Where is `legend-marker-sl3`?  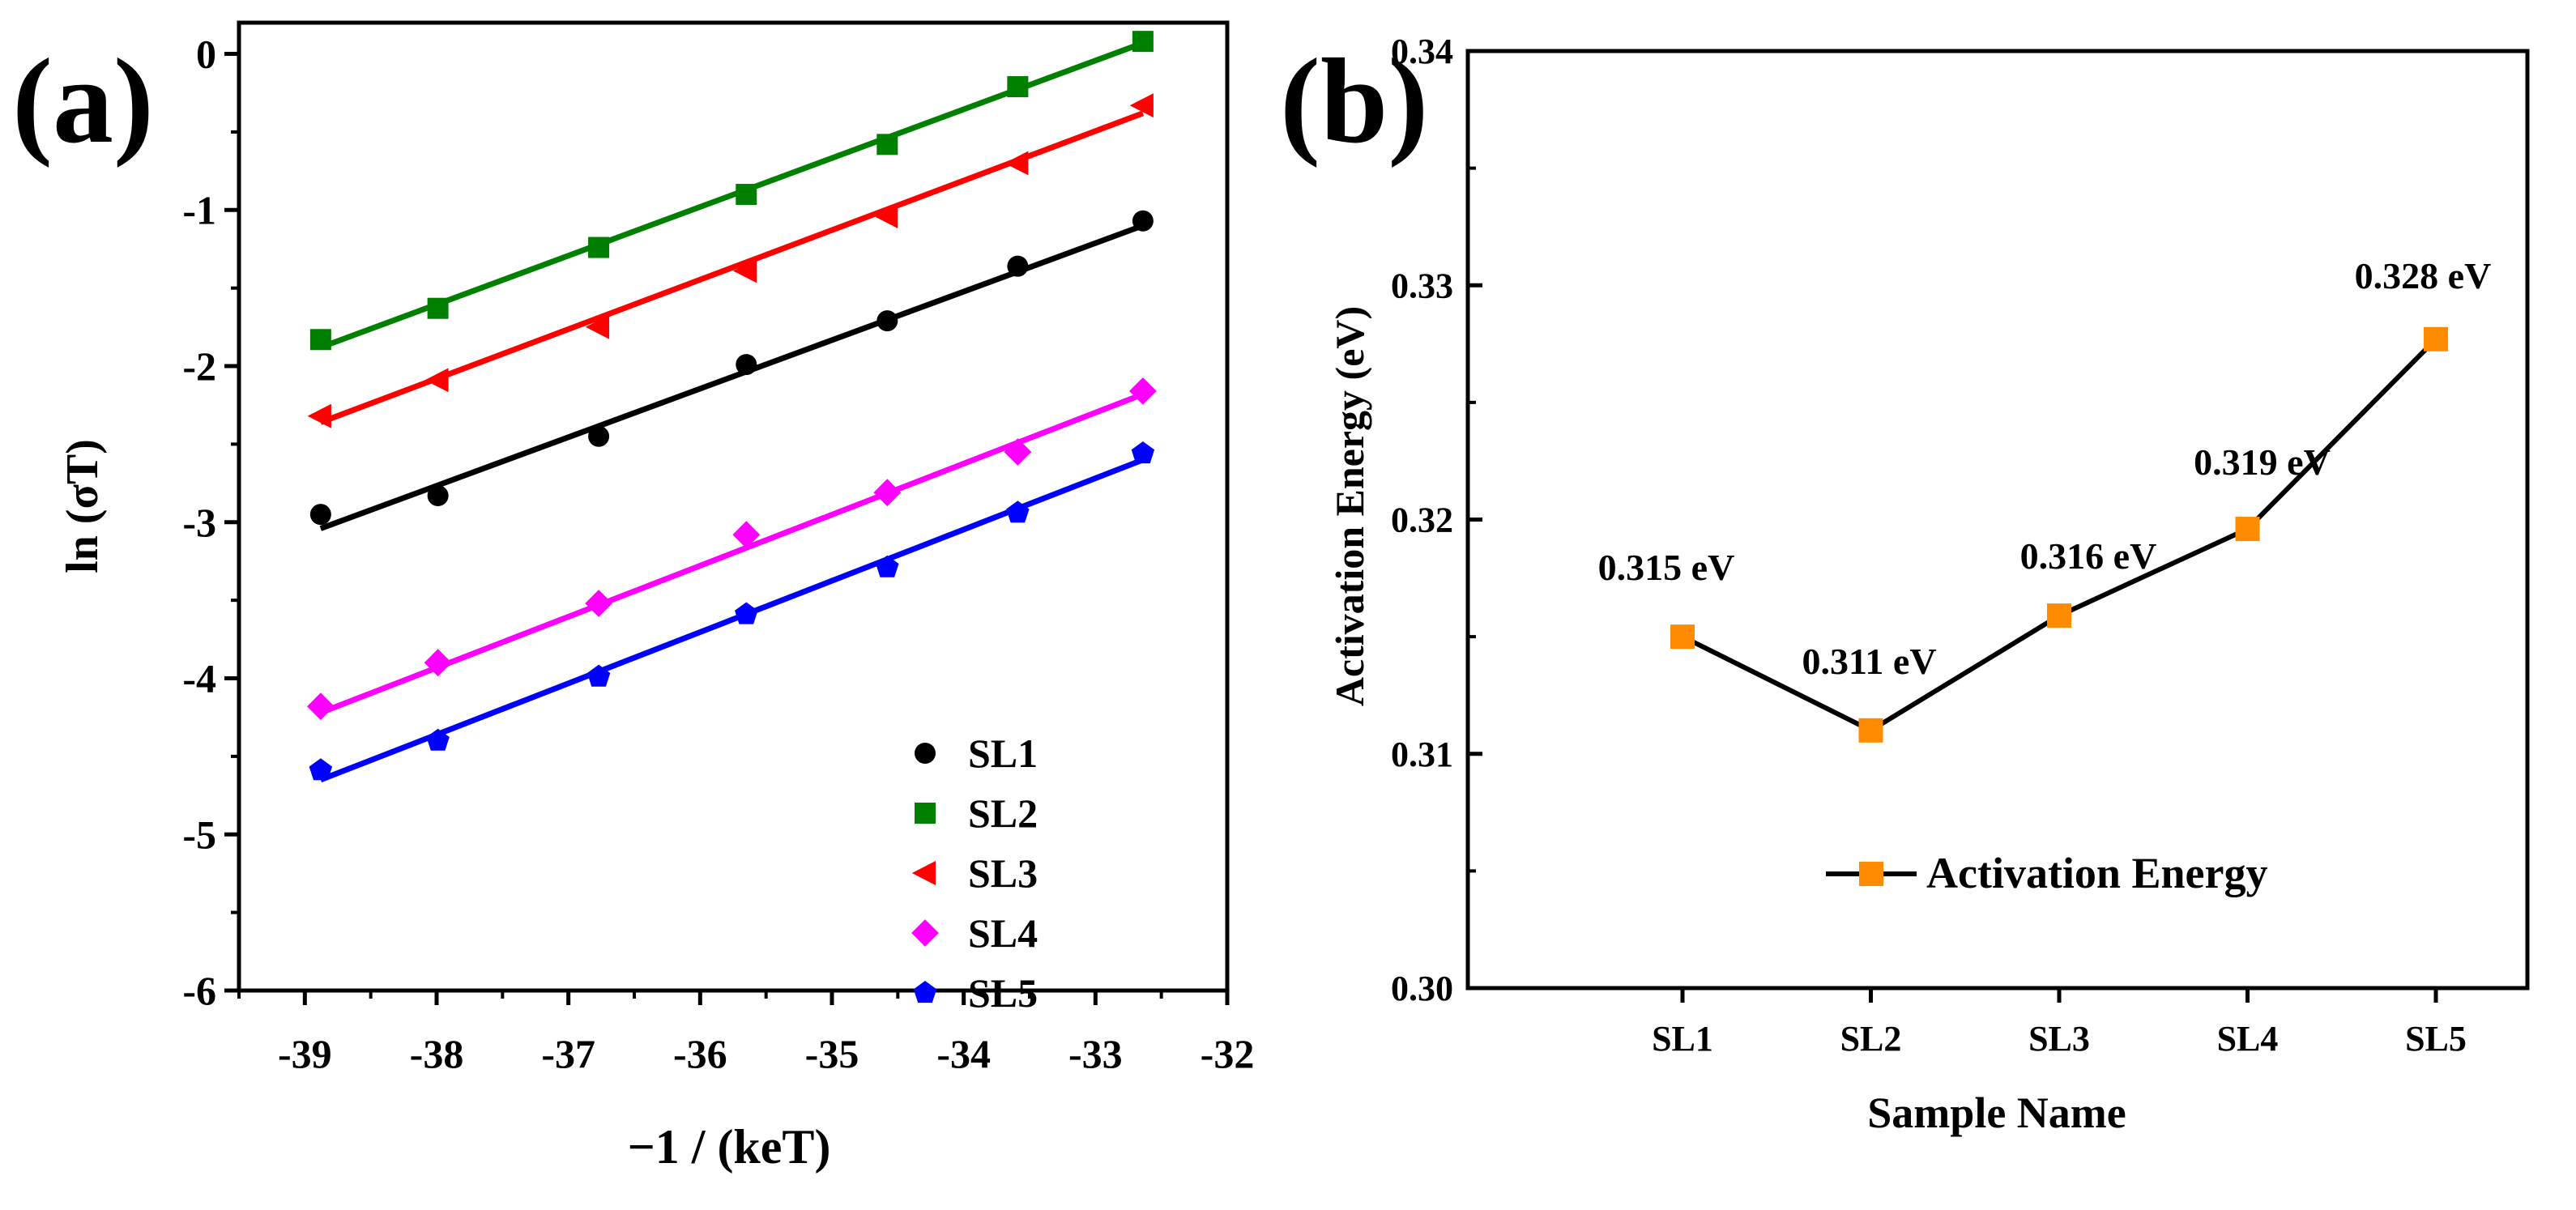
legend-marker-sl3 is located at coordinates (924, 873).